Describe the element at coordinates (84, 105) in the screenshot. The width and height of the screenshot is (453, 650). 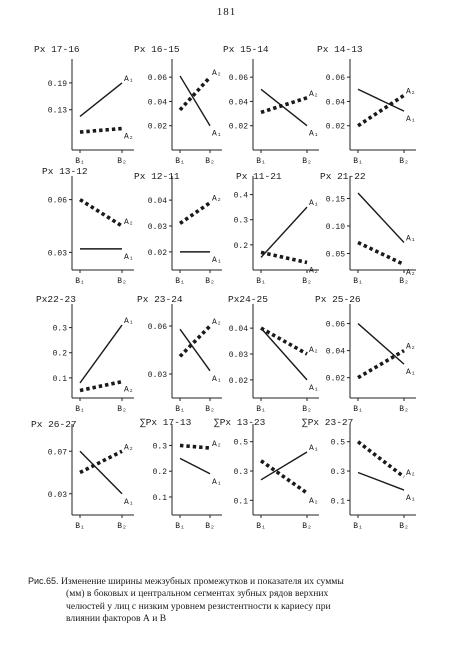
I see `chart-panel-1: Px 17-16 0.13 0.19 B₁ B₂ A₁ A₂` at that location.